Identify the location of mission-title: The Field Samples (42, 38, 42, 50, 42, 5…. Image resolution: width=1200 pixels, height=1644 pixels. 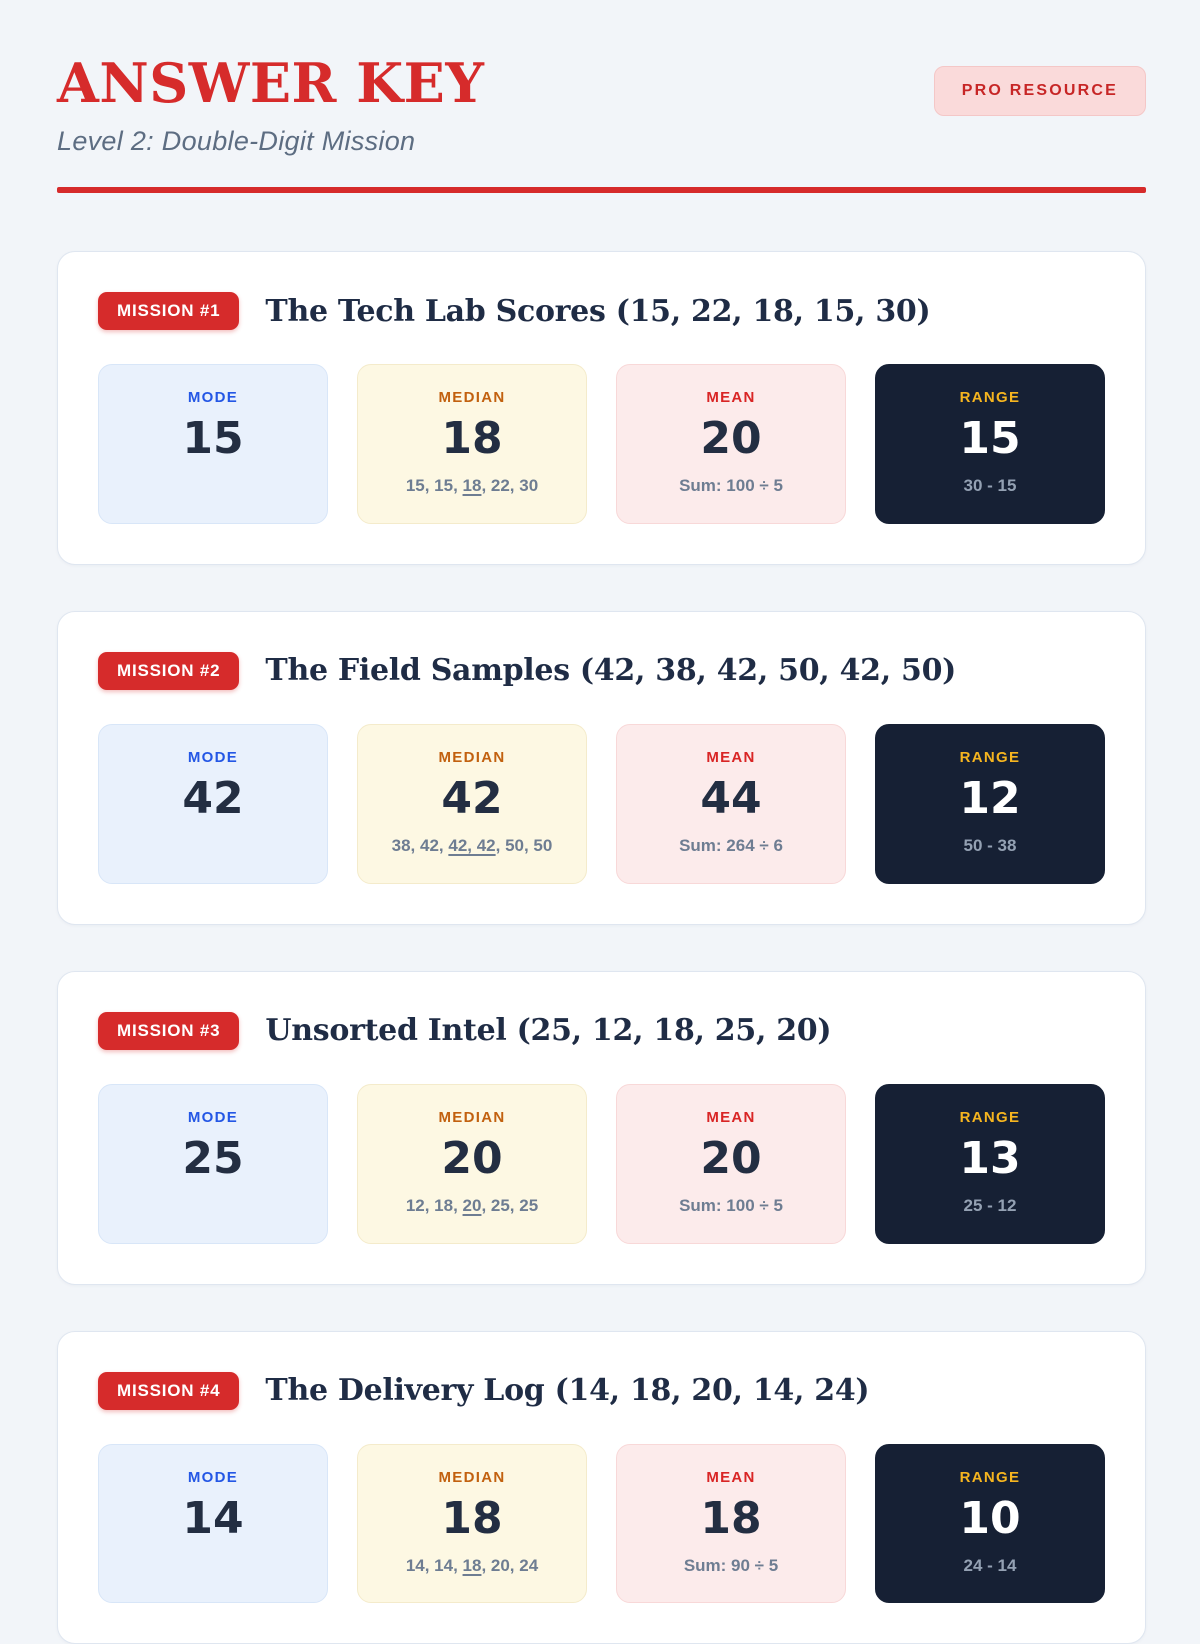
(611, 671).